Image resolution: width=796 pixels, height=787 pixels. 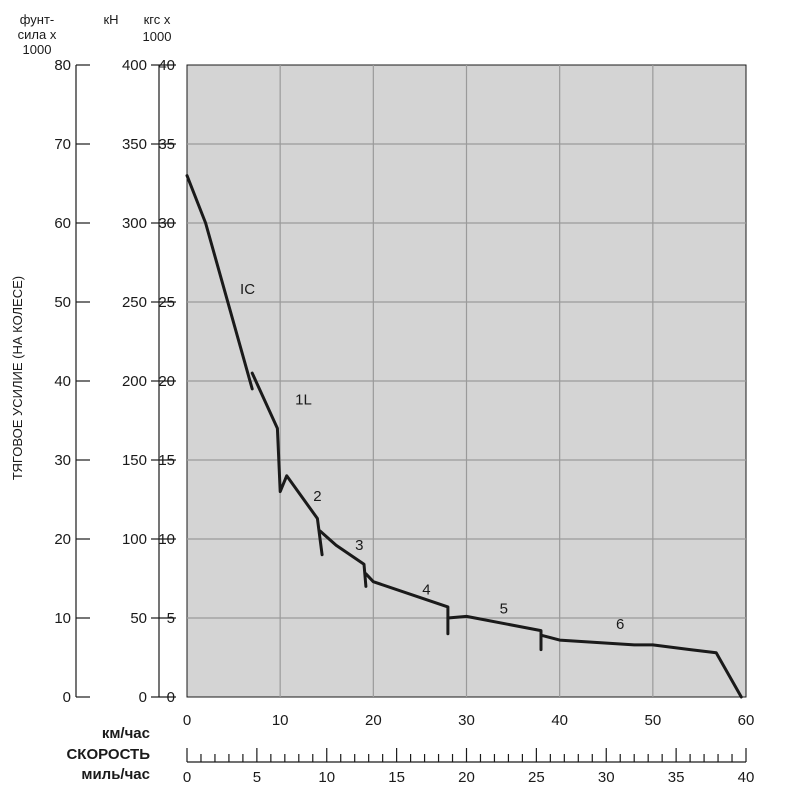 What do you see at coordinates (466, 720) in the screenshot?
I see `kmh-tick-label: 30` at bounding box center [466, 720].